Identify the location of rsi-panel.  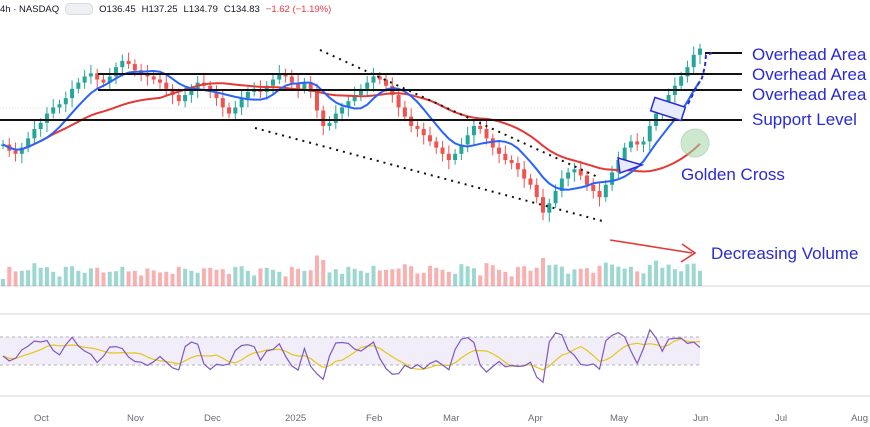
(350, 356).